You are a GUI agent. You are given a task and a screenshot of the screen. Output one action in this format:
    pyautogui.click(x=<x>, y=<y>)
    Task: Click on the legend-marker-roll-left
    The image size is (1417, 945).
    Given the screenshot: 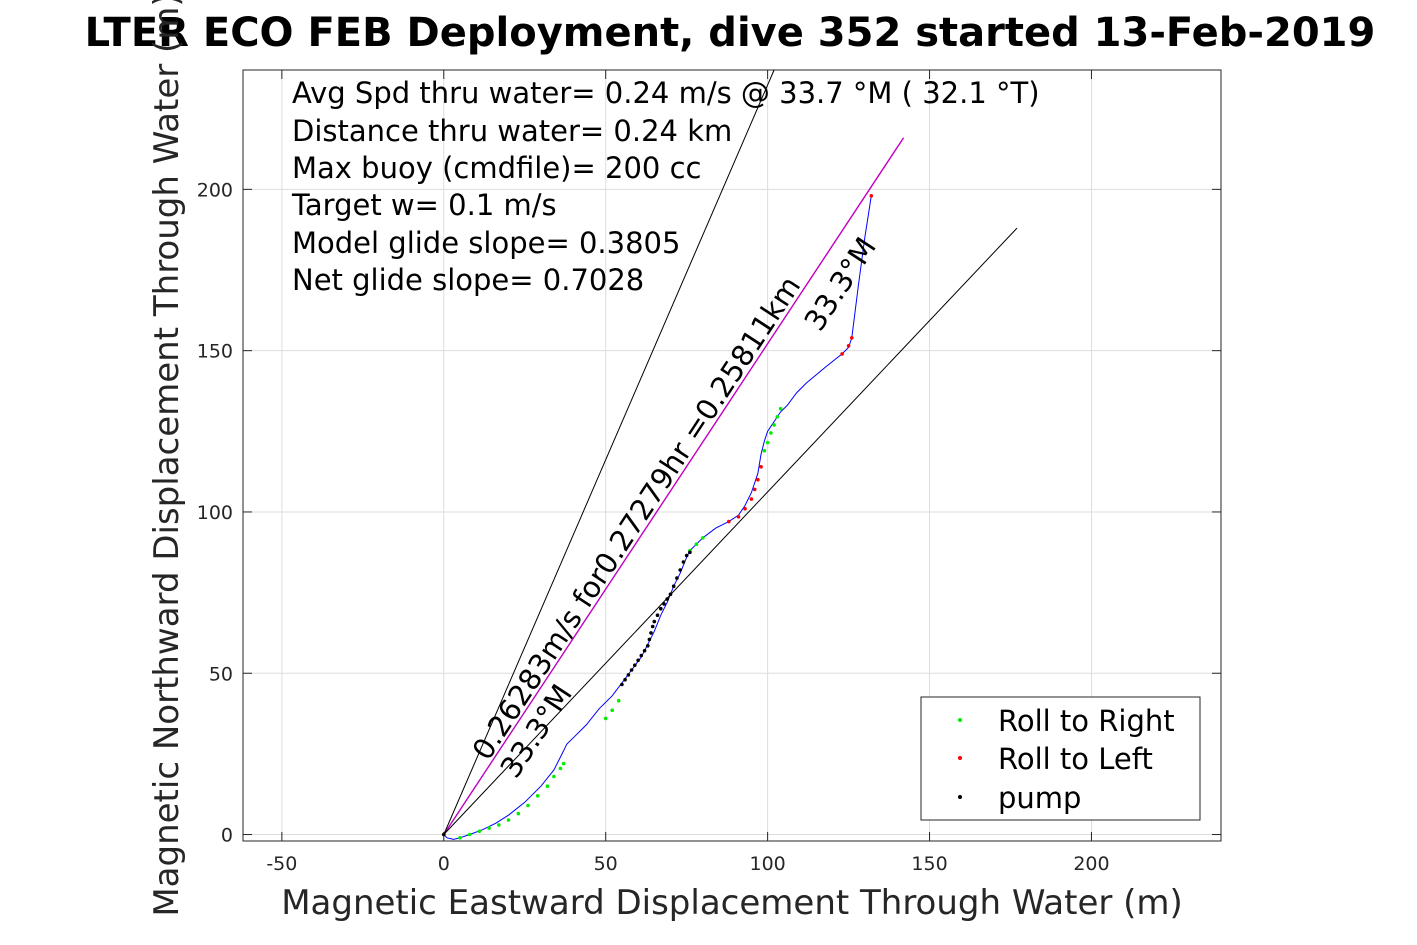 What is the action you would take?
    pyautogui.click(x=960, y=758)
    